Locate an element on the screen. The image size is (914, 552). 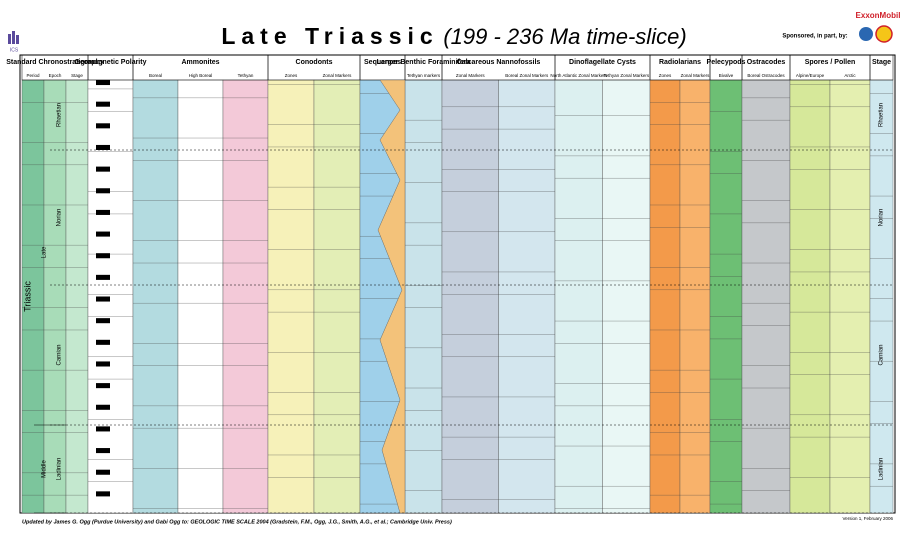
sub-header: Stage is located at coordinates (77, 75).